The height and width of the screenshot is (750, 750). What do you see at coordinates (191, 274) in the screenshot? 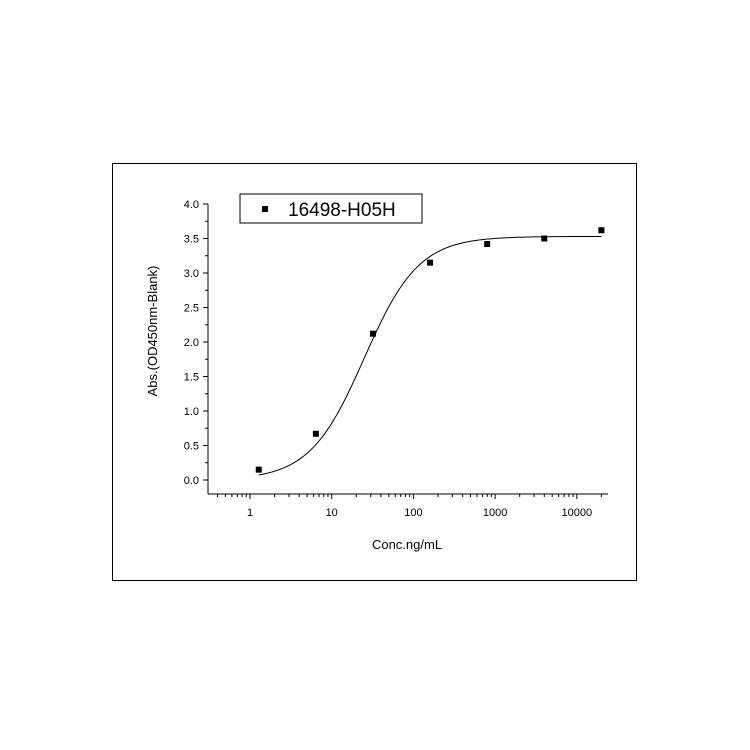
I see `y-tick-label: 3.0` at bounding box center [191, 274].